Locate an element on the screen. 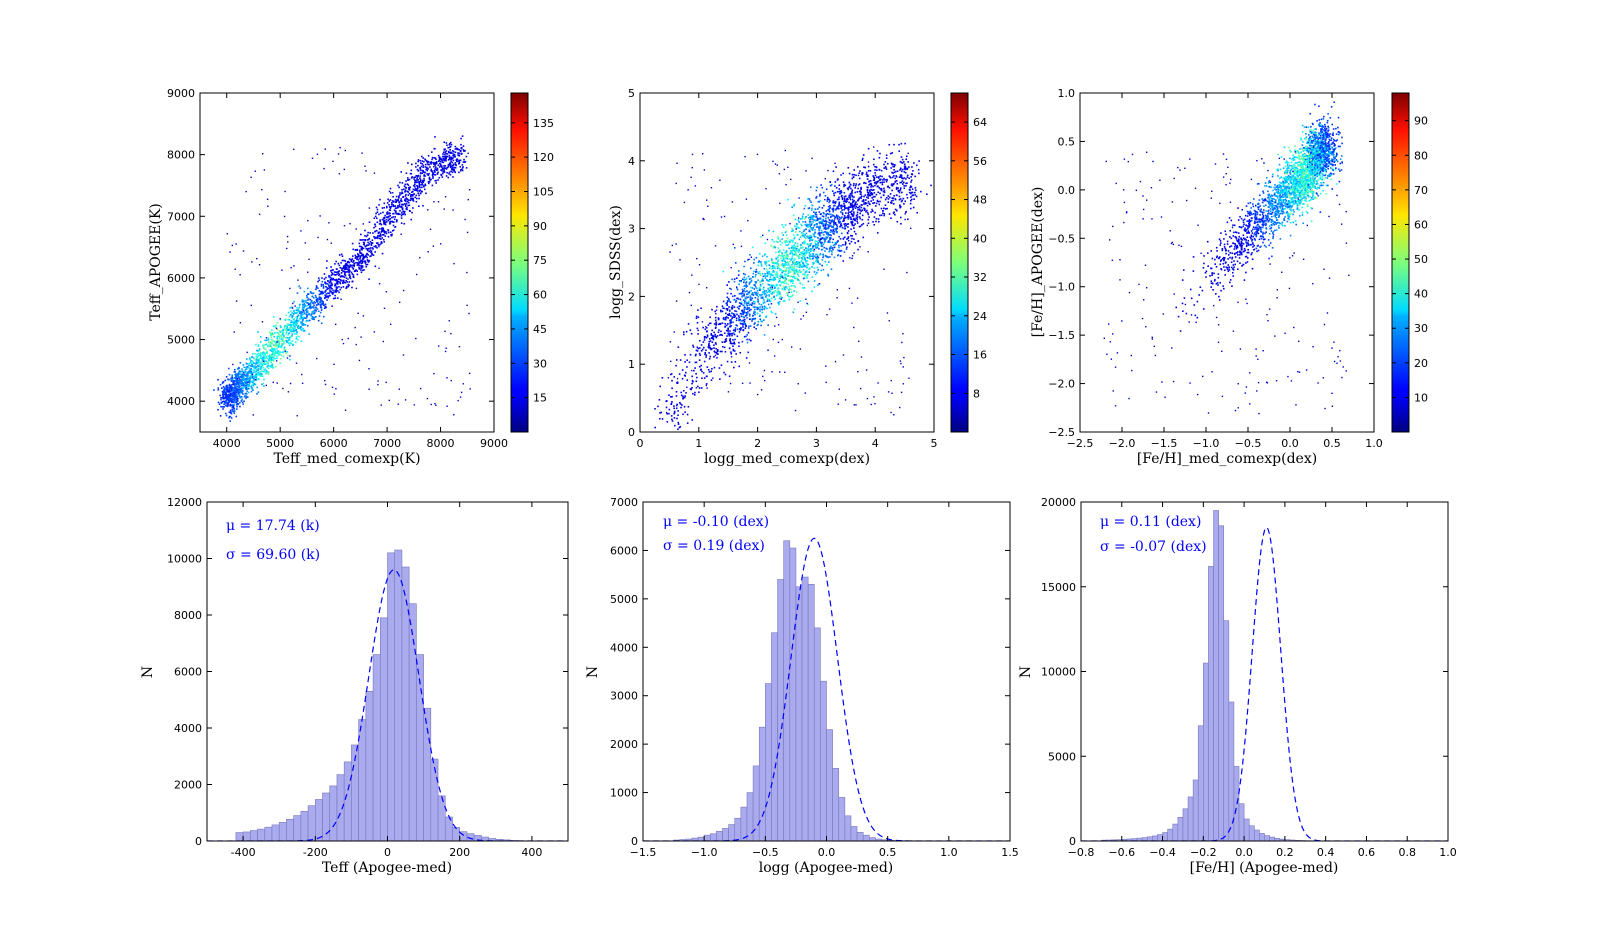 This screenshot has width=1600, height=932. x-tick-label: 9000 is located at coordinates (494, 443).